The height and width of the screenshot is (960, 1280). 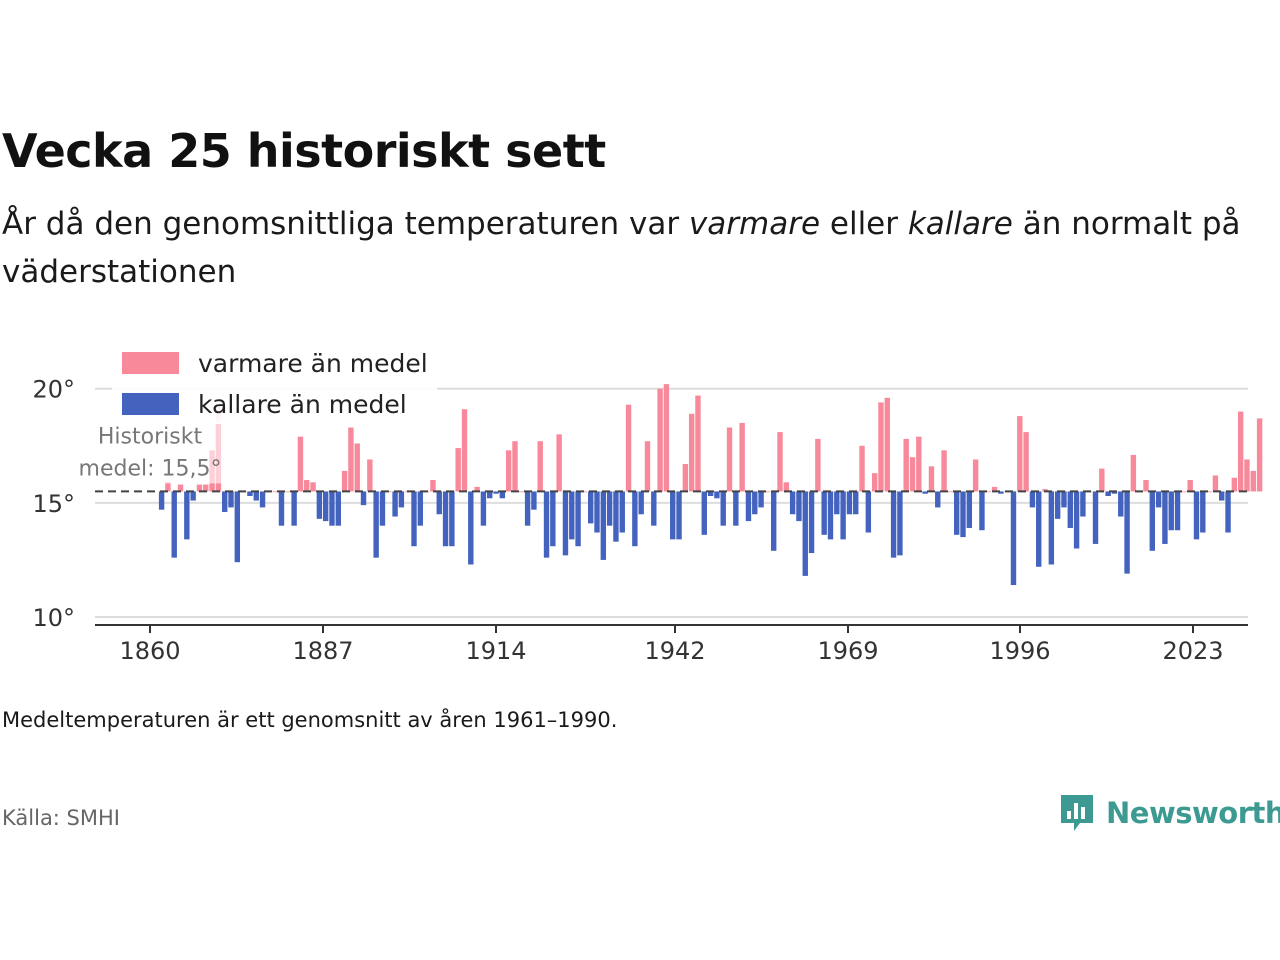 What do you see at coordinates (322, 651) in the screenshot?
I see `x-tick-label: 1887` at bounding box center [322, 651].